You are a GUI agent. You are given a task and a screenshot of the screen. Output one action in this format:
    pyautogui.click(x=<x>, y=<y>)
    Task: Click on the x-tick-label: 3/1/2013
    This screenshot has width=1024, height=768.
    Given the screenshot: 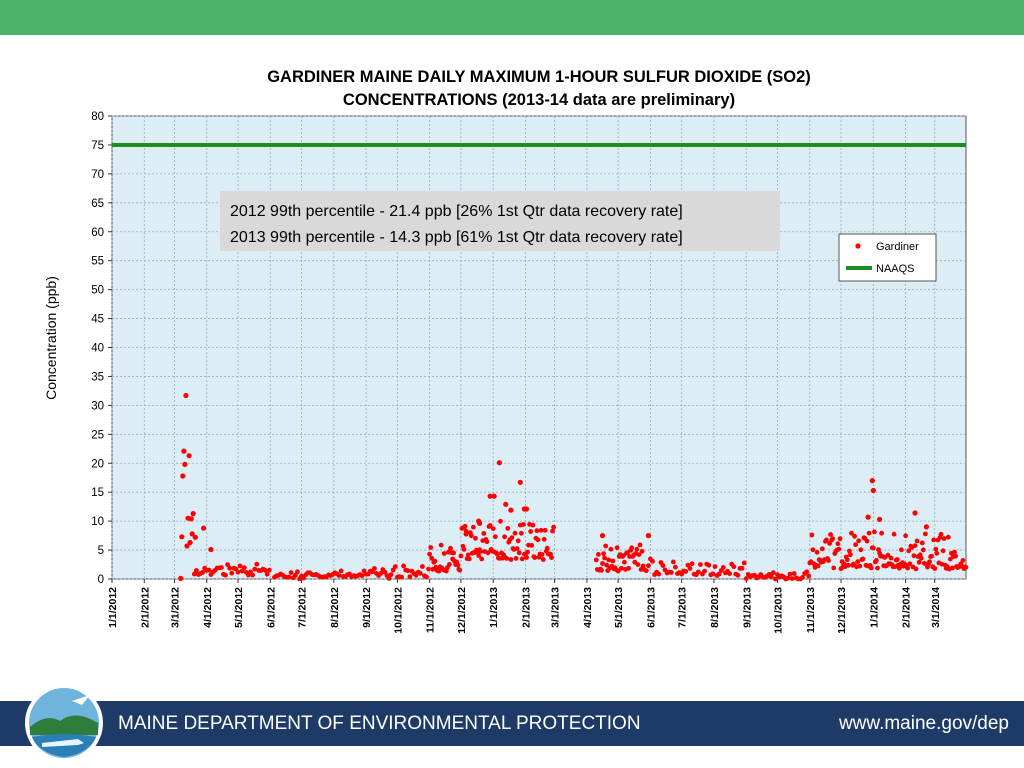 What is the action you would take?
    pyautogui.click(x=556, y=607)
    